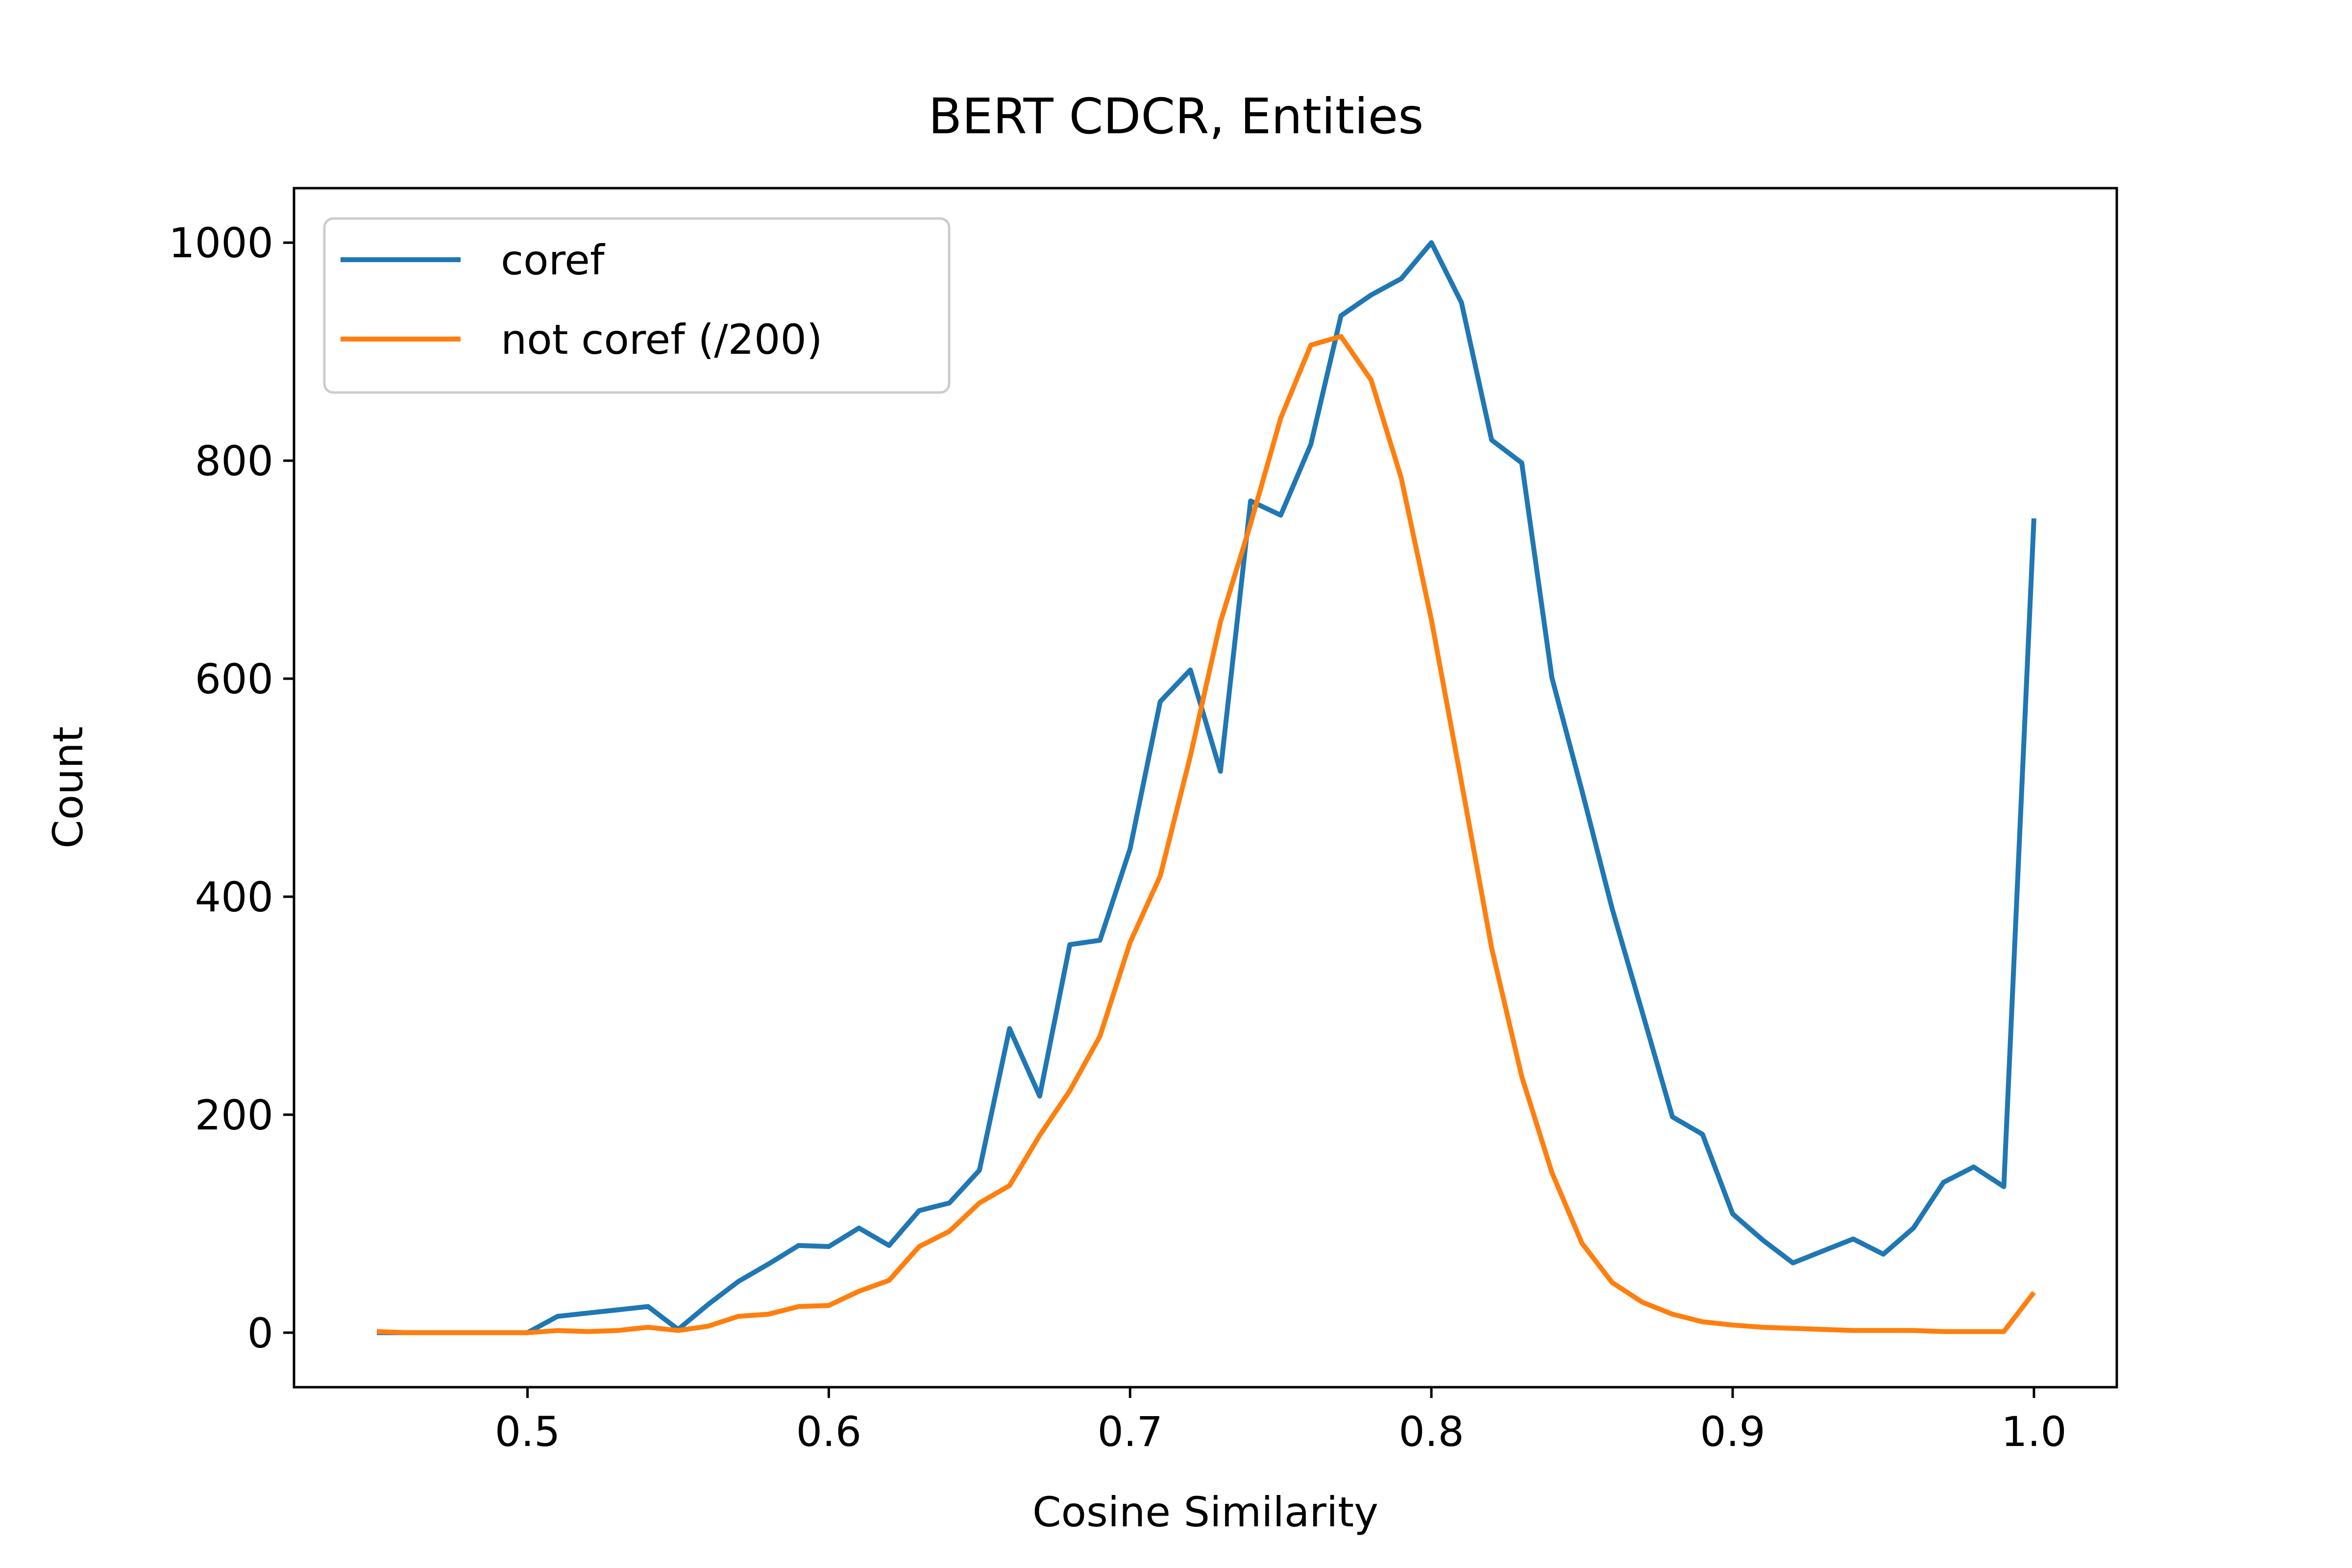 This screenshot has width=2352, height=1568. Describe the element at coordinates (260, 1333) in the screenshot. I see `y-tick-label-0: 0` at that location.